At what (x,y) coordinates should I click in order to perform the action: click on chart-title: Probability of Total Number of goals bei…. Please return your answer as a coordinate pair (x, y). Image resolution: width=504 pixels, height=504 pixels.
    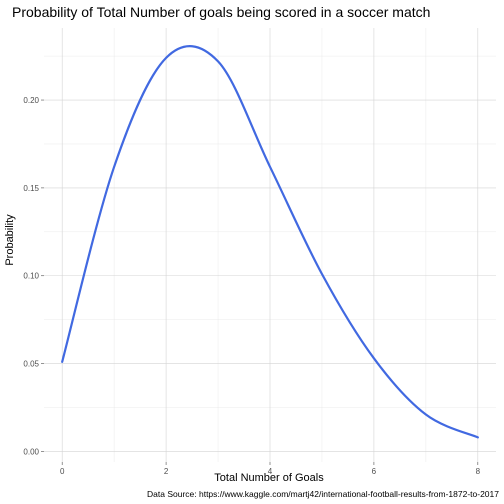
    Looking at the image, I should click on (221, 12).